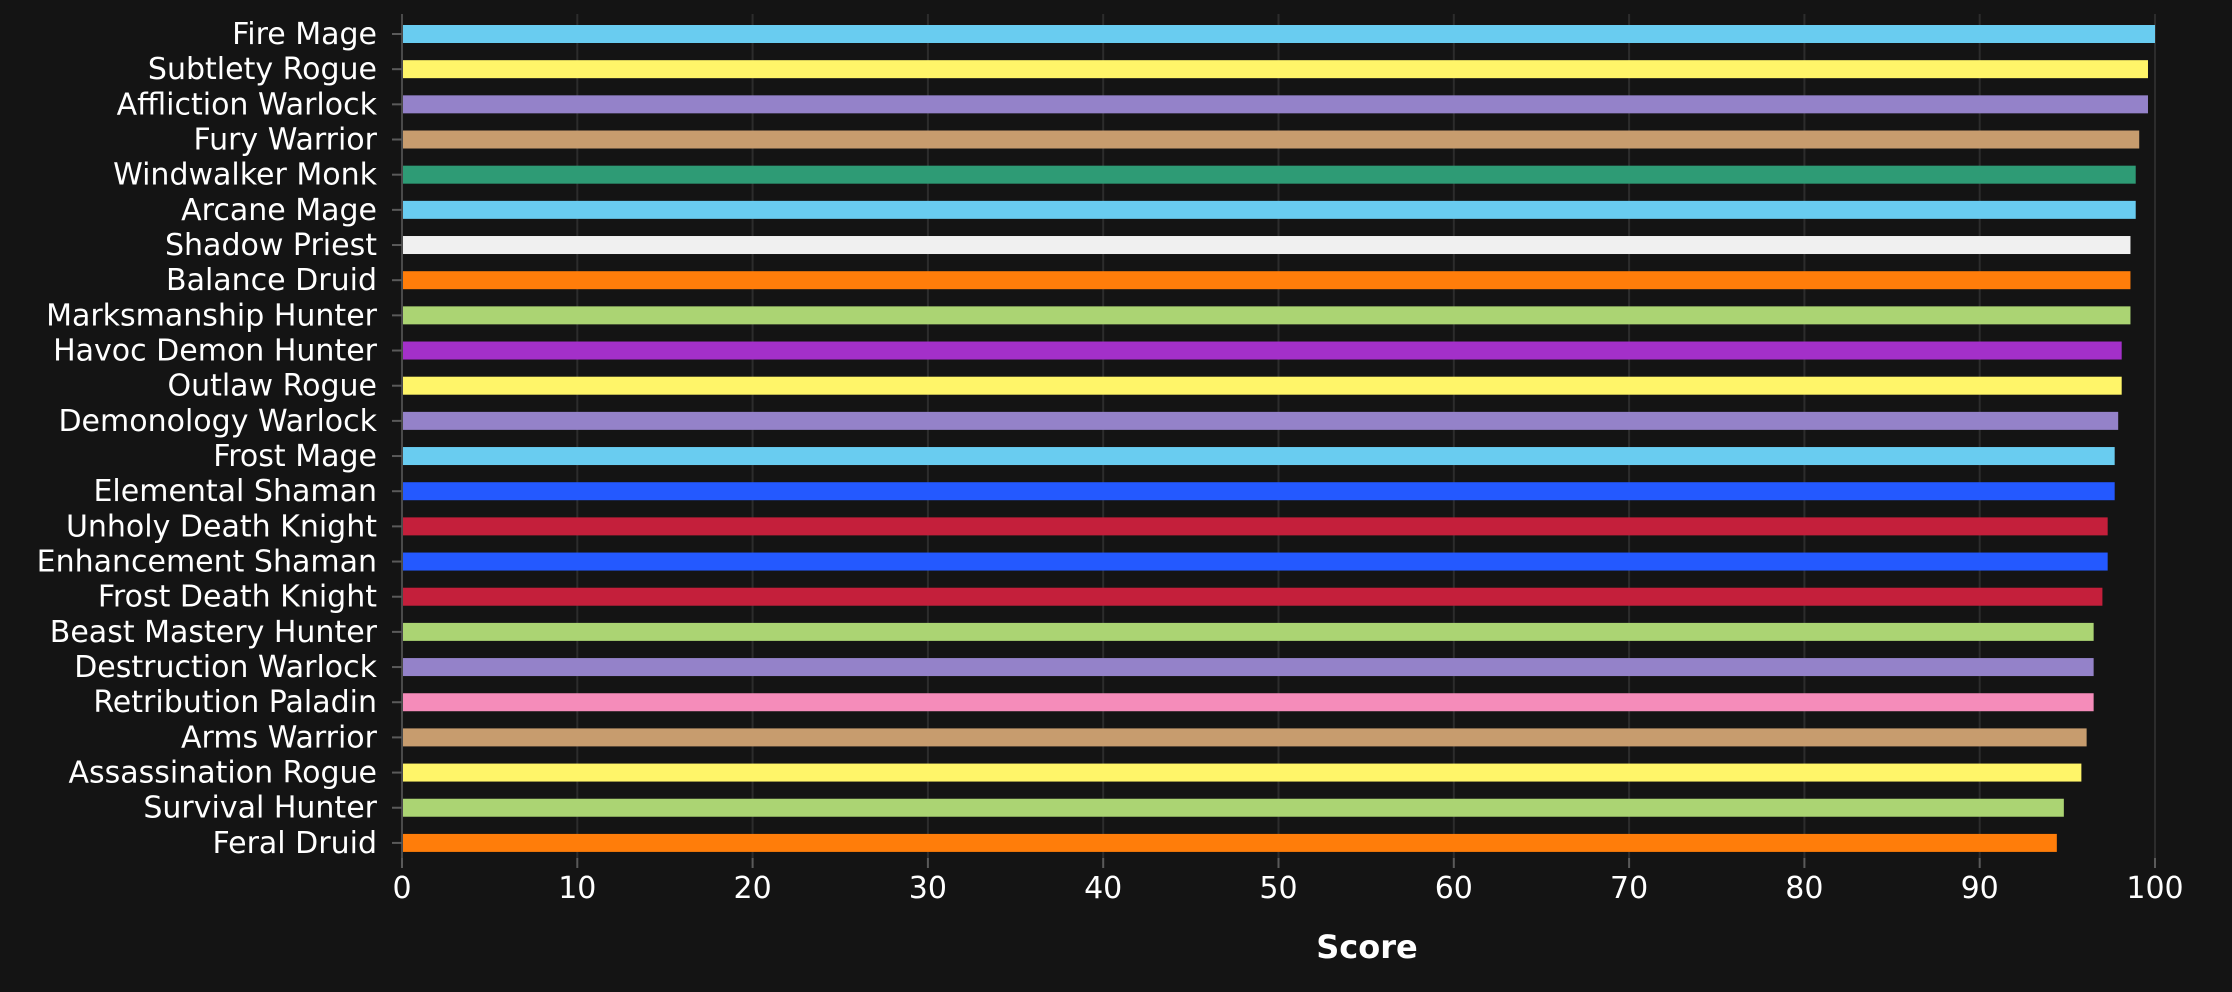 This screenshot has width=2232, height=992. I want to click on x-tick-label: 70, so click(1629, 888).